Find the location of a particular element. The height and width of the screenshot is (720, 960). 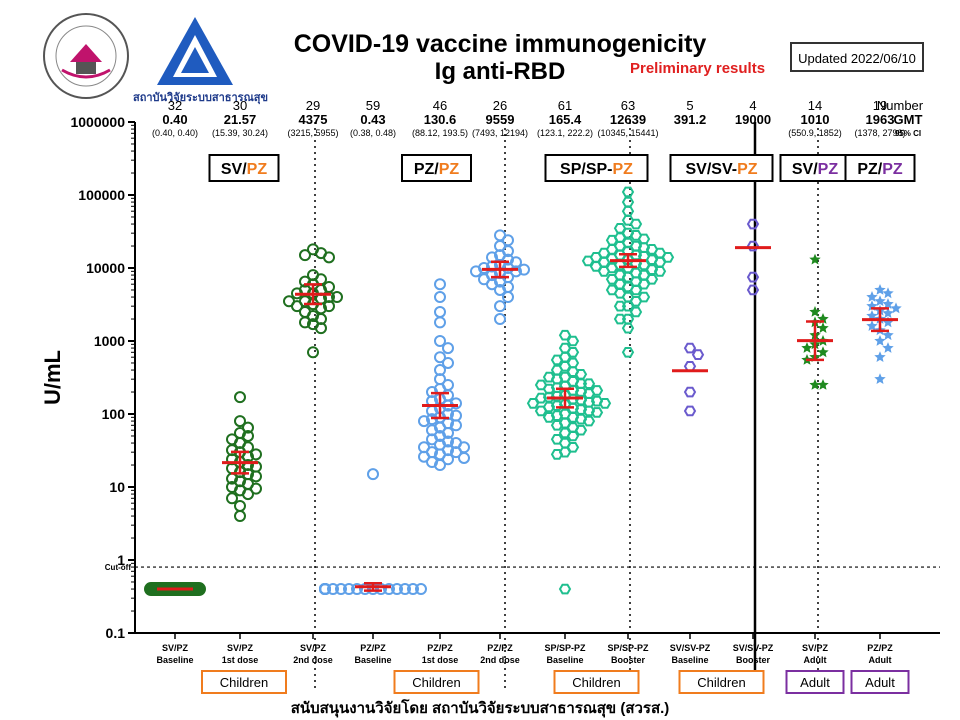

cutoff-label: Cut-off is located at coordinates (118, 567).